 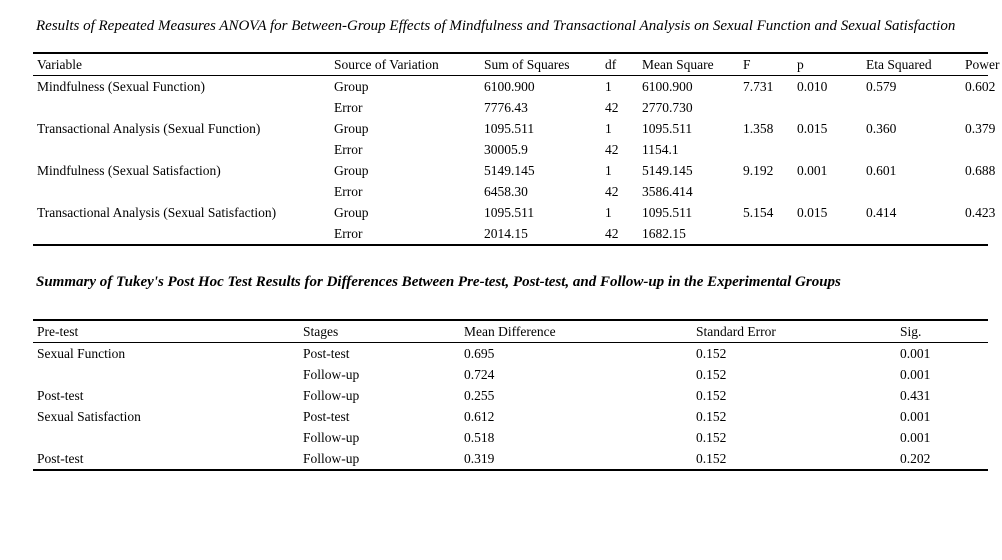 What do you see at coordinates (982, 64) in the screenshot?
I see `column-header: Power` at bounding box center [982, 64].